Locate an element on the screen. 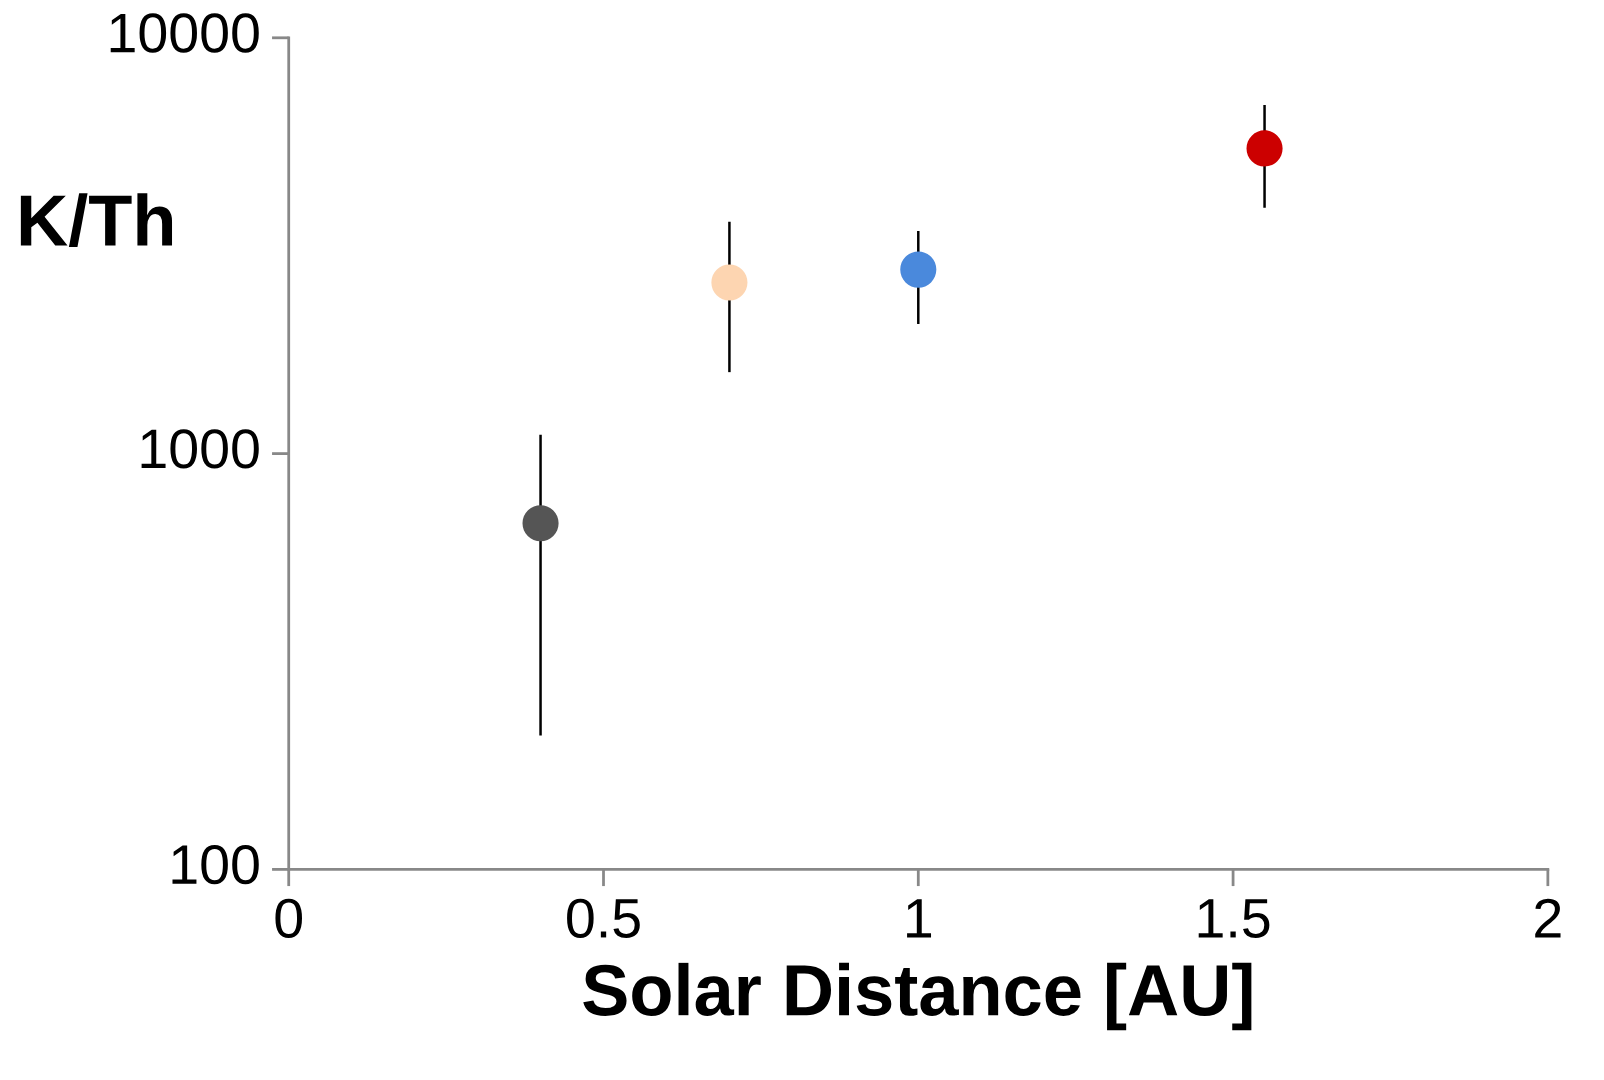 Image resolution: width=1604 pixels, height=1080 pixels. y-tick-label: 10000 is located at coordinates (184, 33).